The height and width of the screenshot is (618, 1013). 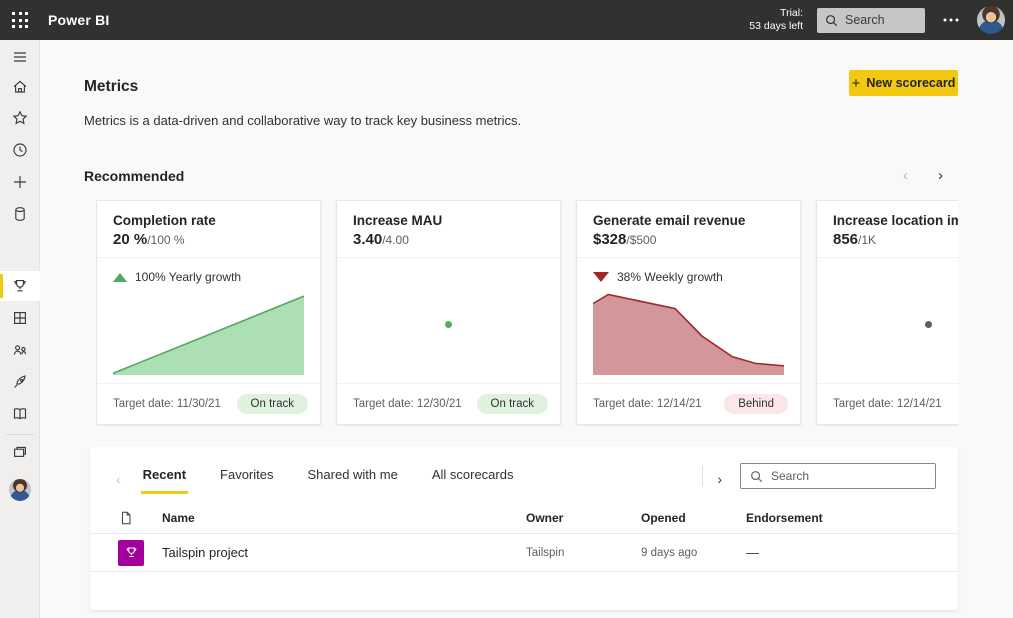 I want to click on nav-shared-with-me-icon, so click(x=20, y=350).